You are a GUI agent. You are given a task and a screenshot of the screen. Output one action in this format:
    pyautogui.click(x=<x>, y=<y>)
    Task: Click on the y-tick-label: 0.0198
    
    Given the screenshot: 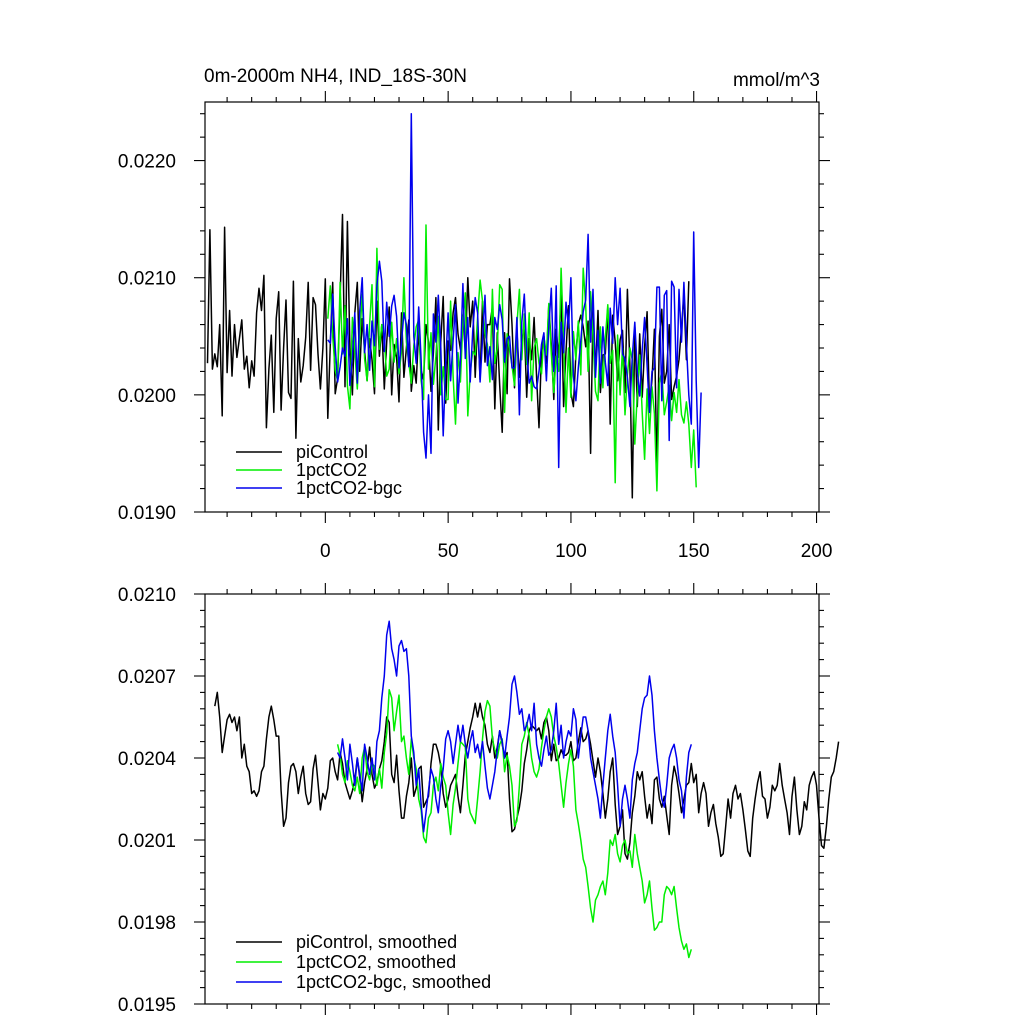 What is the action you would take?
    pyautogui.click(x=147, y=923)
    